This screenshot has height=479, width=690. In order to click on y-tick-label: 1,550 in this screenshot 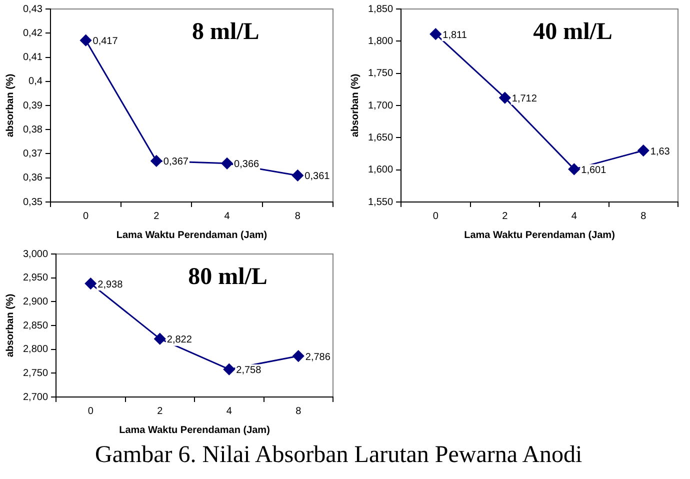, I will do `click(381, 202)`.